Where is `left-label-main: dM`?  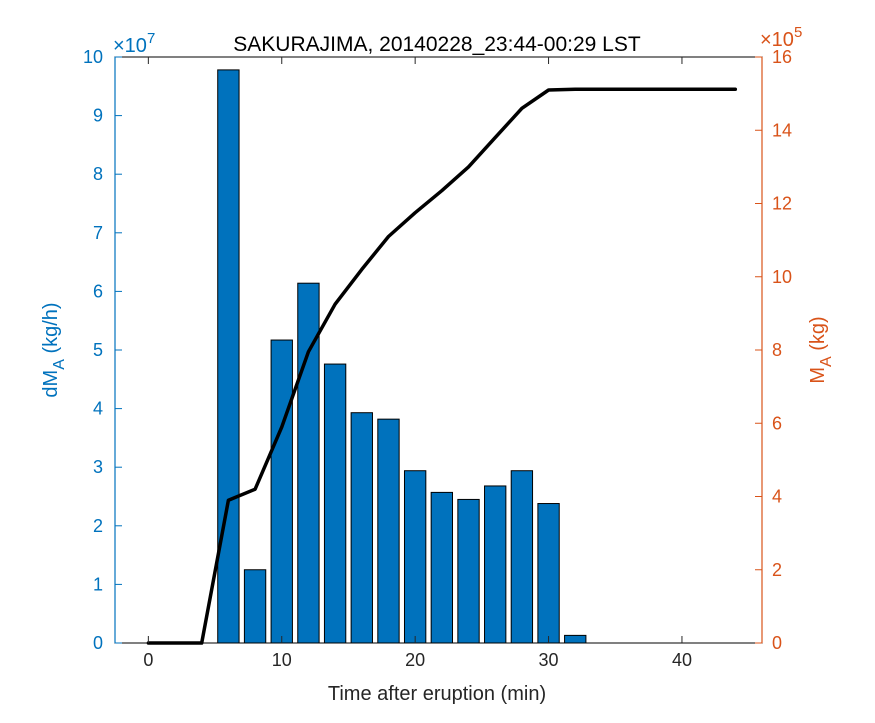
left-label-main: dM is located at coordinates (51, 384).